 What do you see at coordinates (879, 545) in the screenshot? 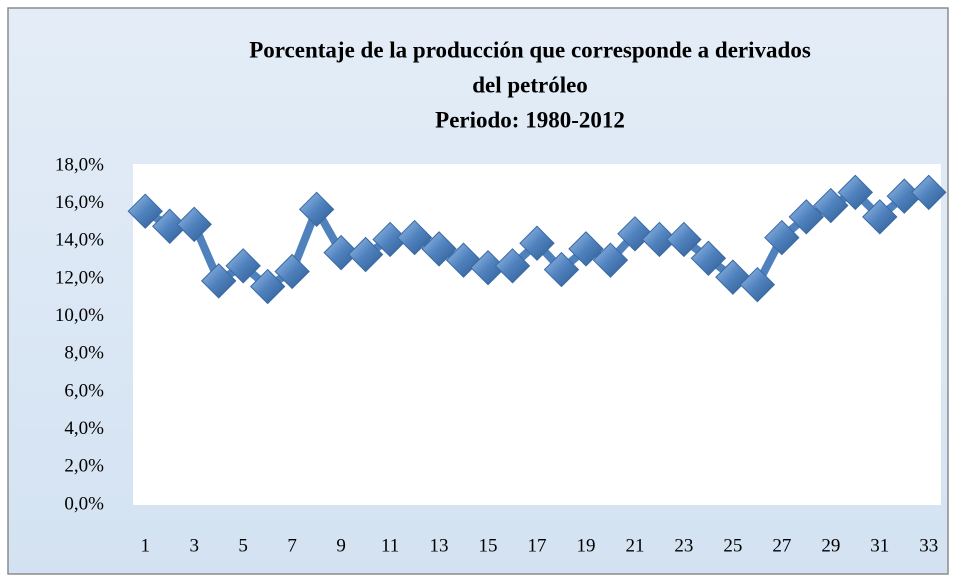
I see `x-tick-label: 31` at bounding box center [879, 545].